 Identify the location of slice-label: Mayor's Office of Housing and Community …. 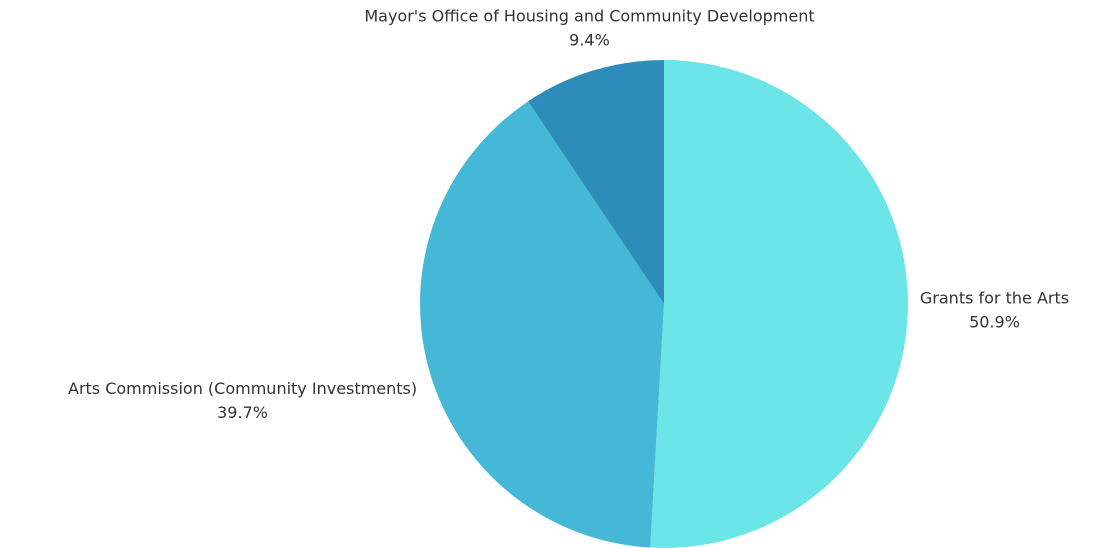
(589, 28).